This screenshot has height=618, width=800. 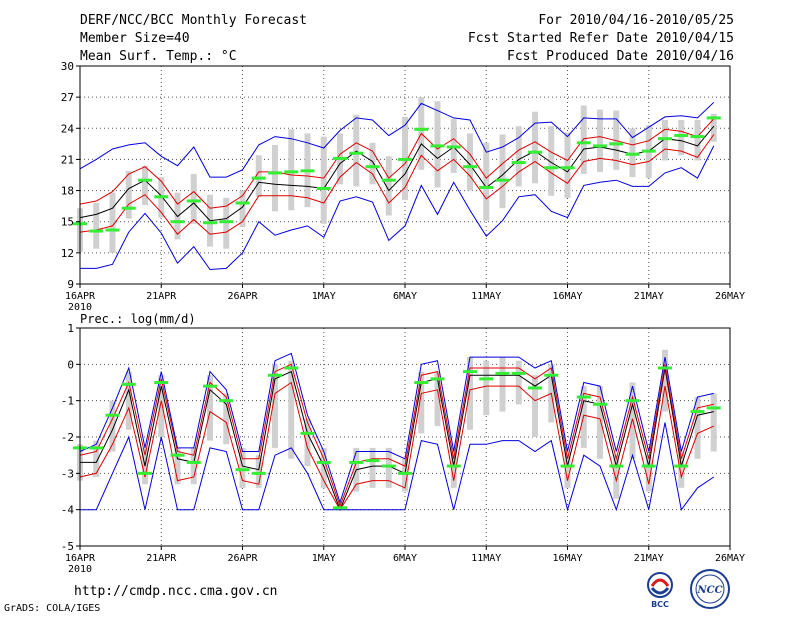 I want to click on x-tick-label: 1MAY, so click(x=324, y=296).